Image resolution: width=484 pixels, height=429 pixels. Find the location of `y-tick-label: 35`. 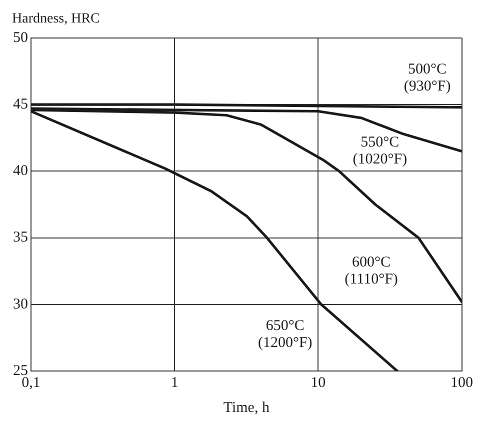

y-tick-label: 35 is located at coordinates (20, 238).